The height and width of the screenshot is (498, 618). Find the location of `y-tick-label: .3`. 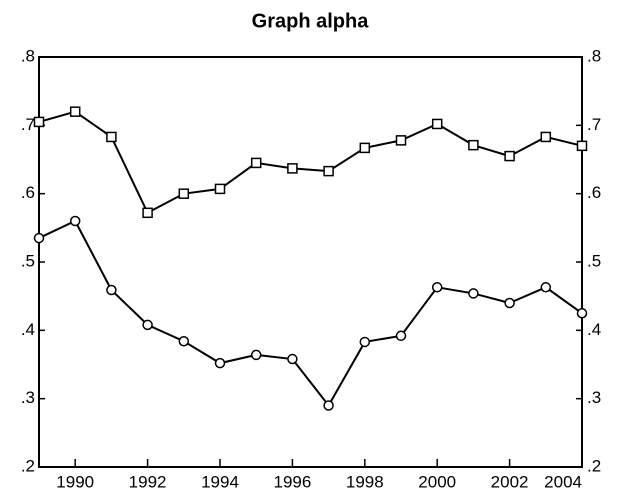

y-tick-label: .3 is located at coordinates (28, 397).